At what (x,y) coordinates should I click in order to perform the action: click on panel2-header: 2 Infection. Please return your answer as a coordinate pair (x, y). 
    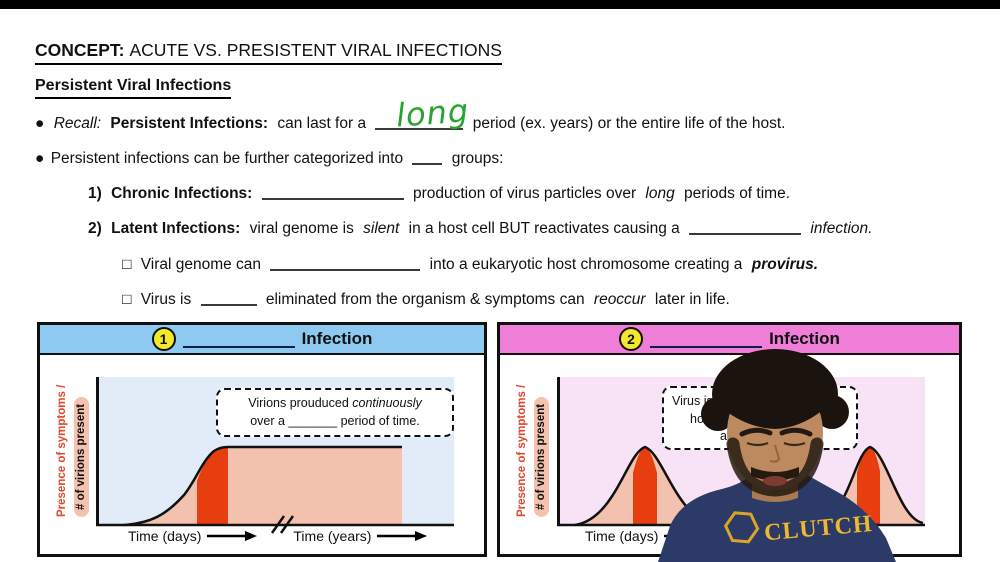
    Looking at the image, I should click on (729, 340).